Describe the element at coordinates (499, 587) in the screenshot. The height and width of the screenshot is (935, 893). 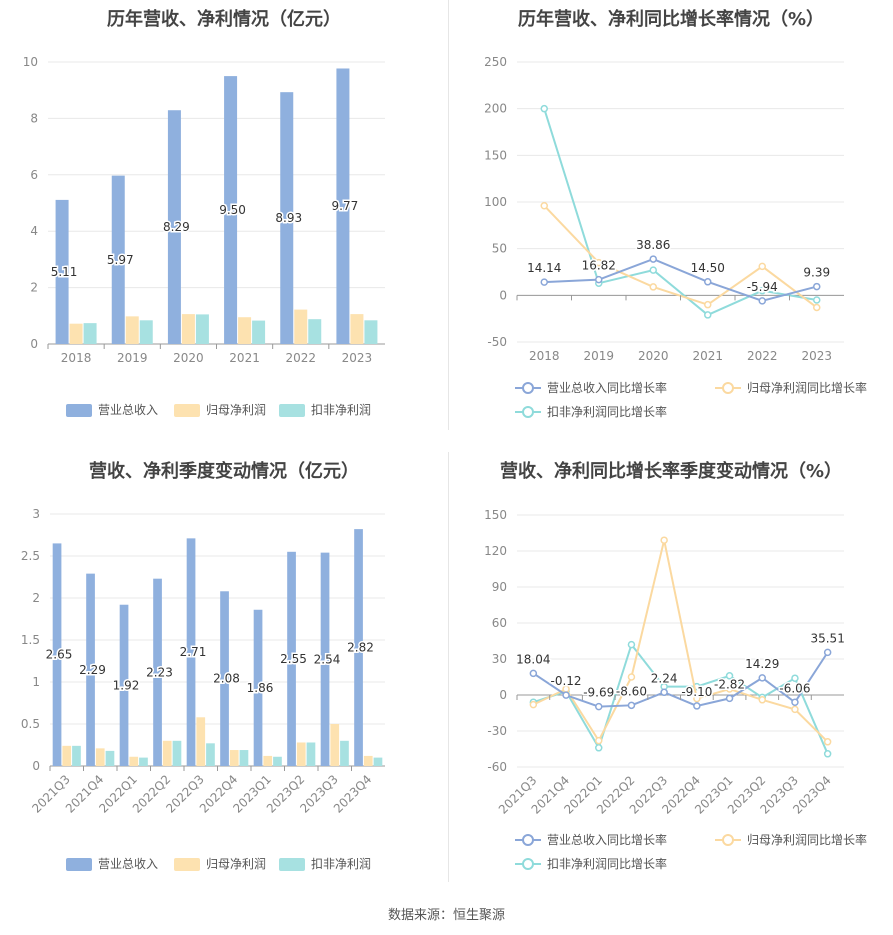
I see `y-tick-label: 90` at that location.